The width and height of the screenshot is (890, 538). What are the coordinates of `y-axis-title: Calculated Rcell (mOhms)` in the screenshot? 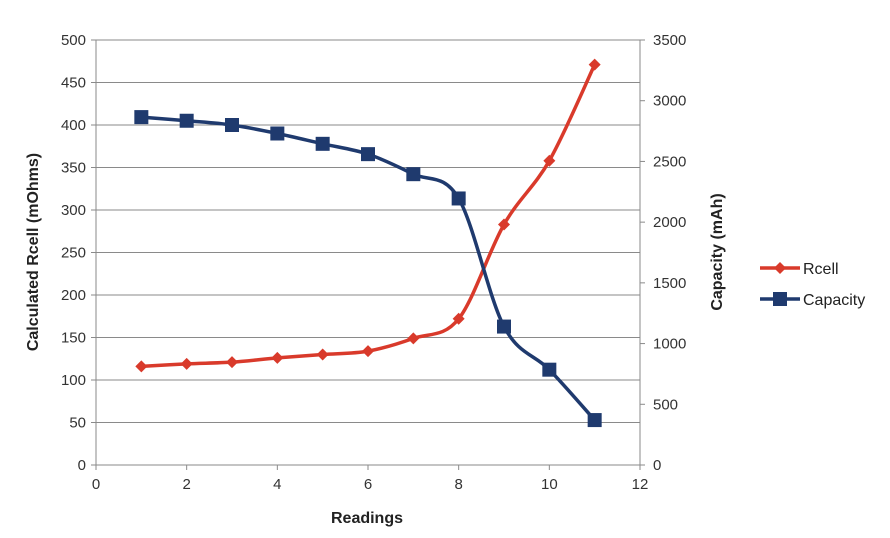 It's located at (33, 252).